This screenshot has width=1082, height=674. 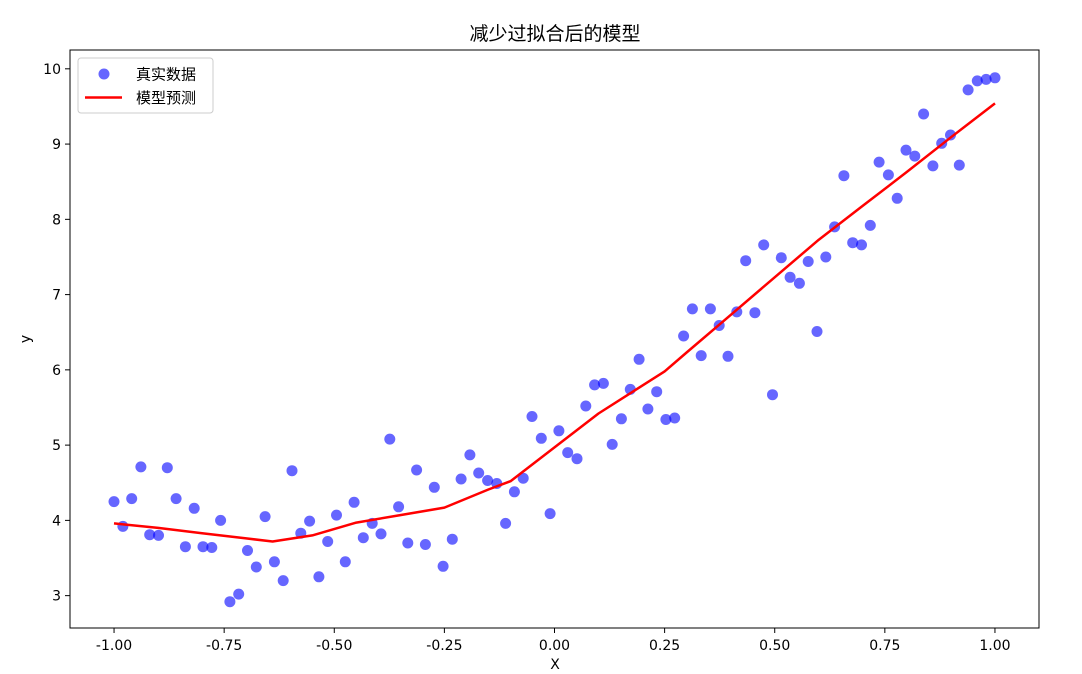 I want to click on y-tick-label: 10, so click(x=52, y=70).